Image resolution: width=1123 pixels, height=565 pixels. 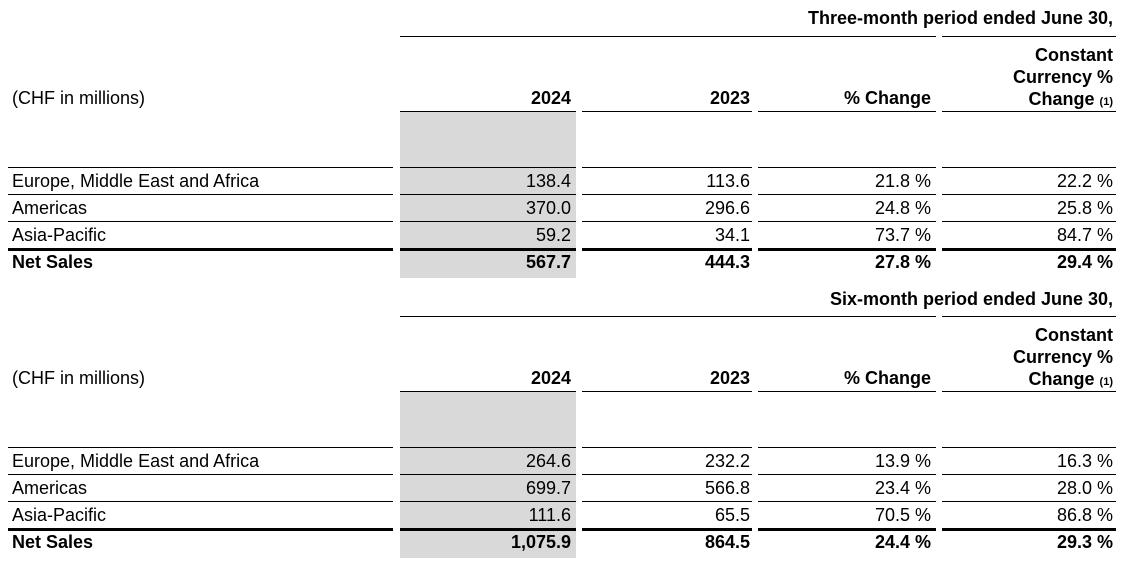 I want to click on value-2023: 296.6, so click(x=727, y=208).